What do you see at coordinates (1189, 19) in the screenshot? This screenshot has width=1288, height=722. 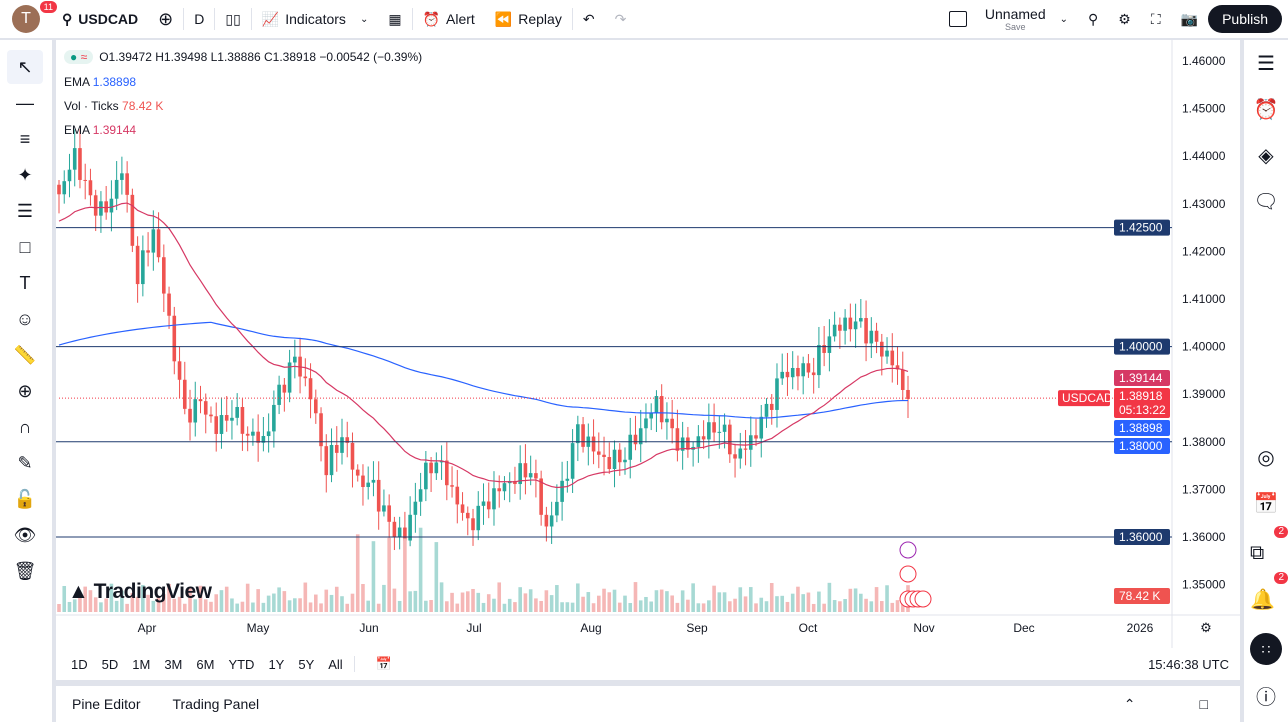 I see `snapshot-button: 📷` at bounding box center [1189, 19].